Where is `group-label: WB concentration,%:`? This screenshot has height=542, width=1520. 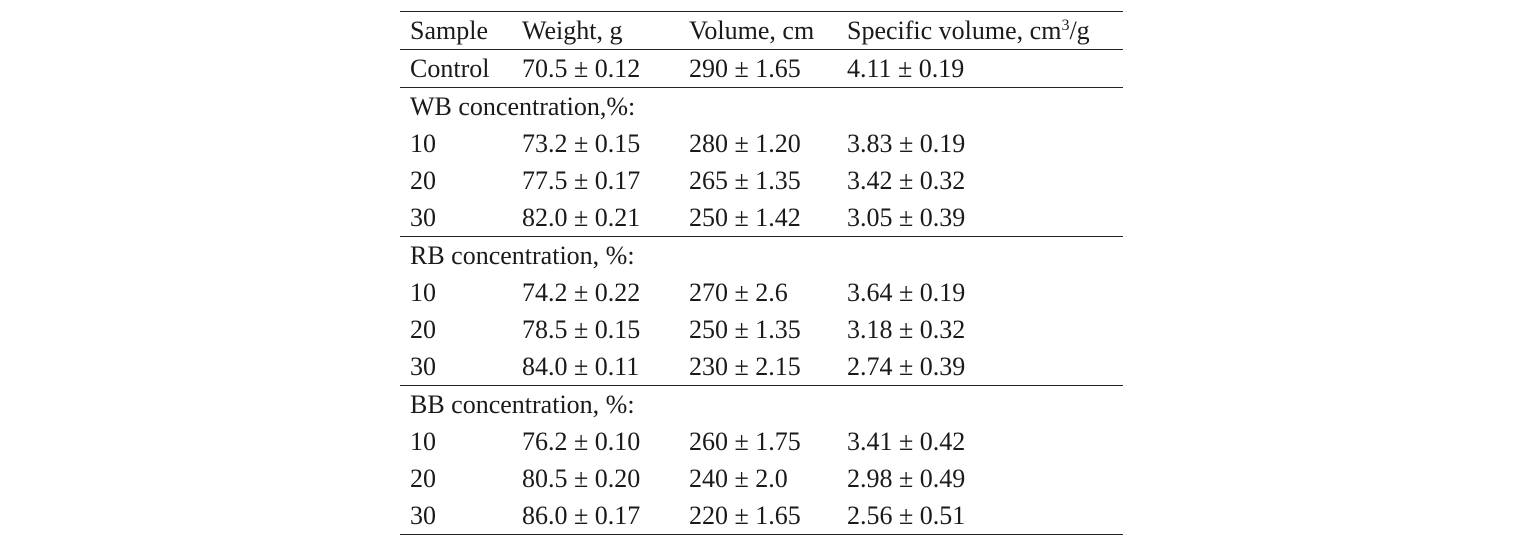 group-label: WB concentration,%: is located at coordinates (761, 106).